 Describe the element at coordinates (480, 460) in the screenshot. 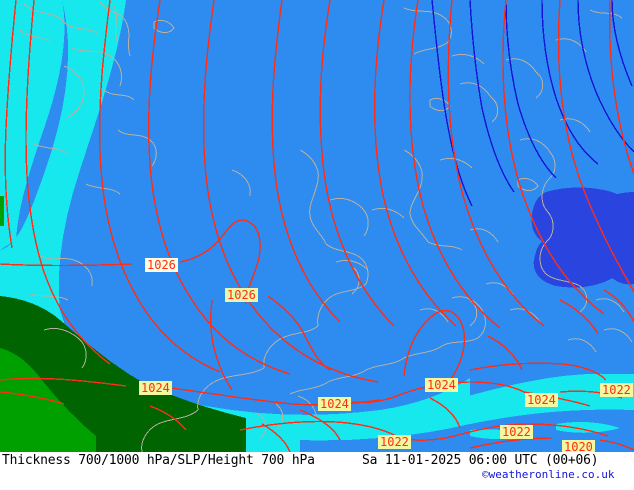

I see `footer-valid-time: Sa 11-01-2025 06:00 UTC (00+06)` at that location.